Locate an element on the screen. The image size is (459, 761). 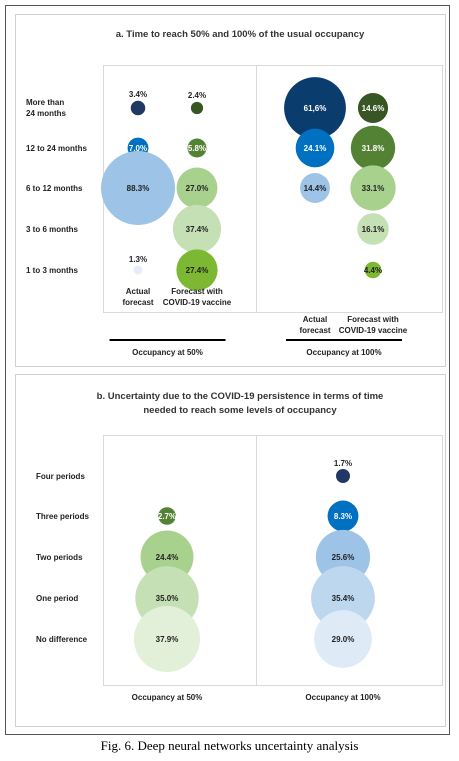
bubble-label: 33.1% is located at coordinates (373, 188).